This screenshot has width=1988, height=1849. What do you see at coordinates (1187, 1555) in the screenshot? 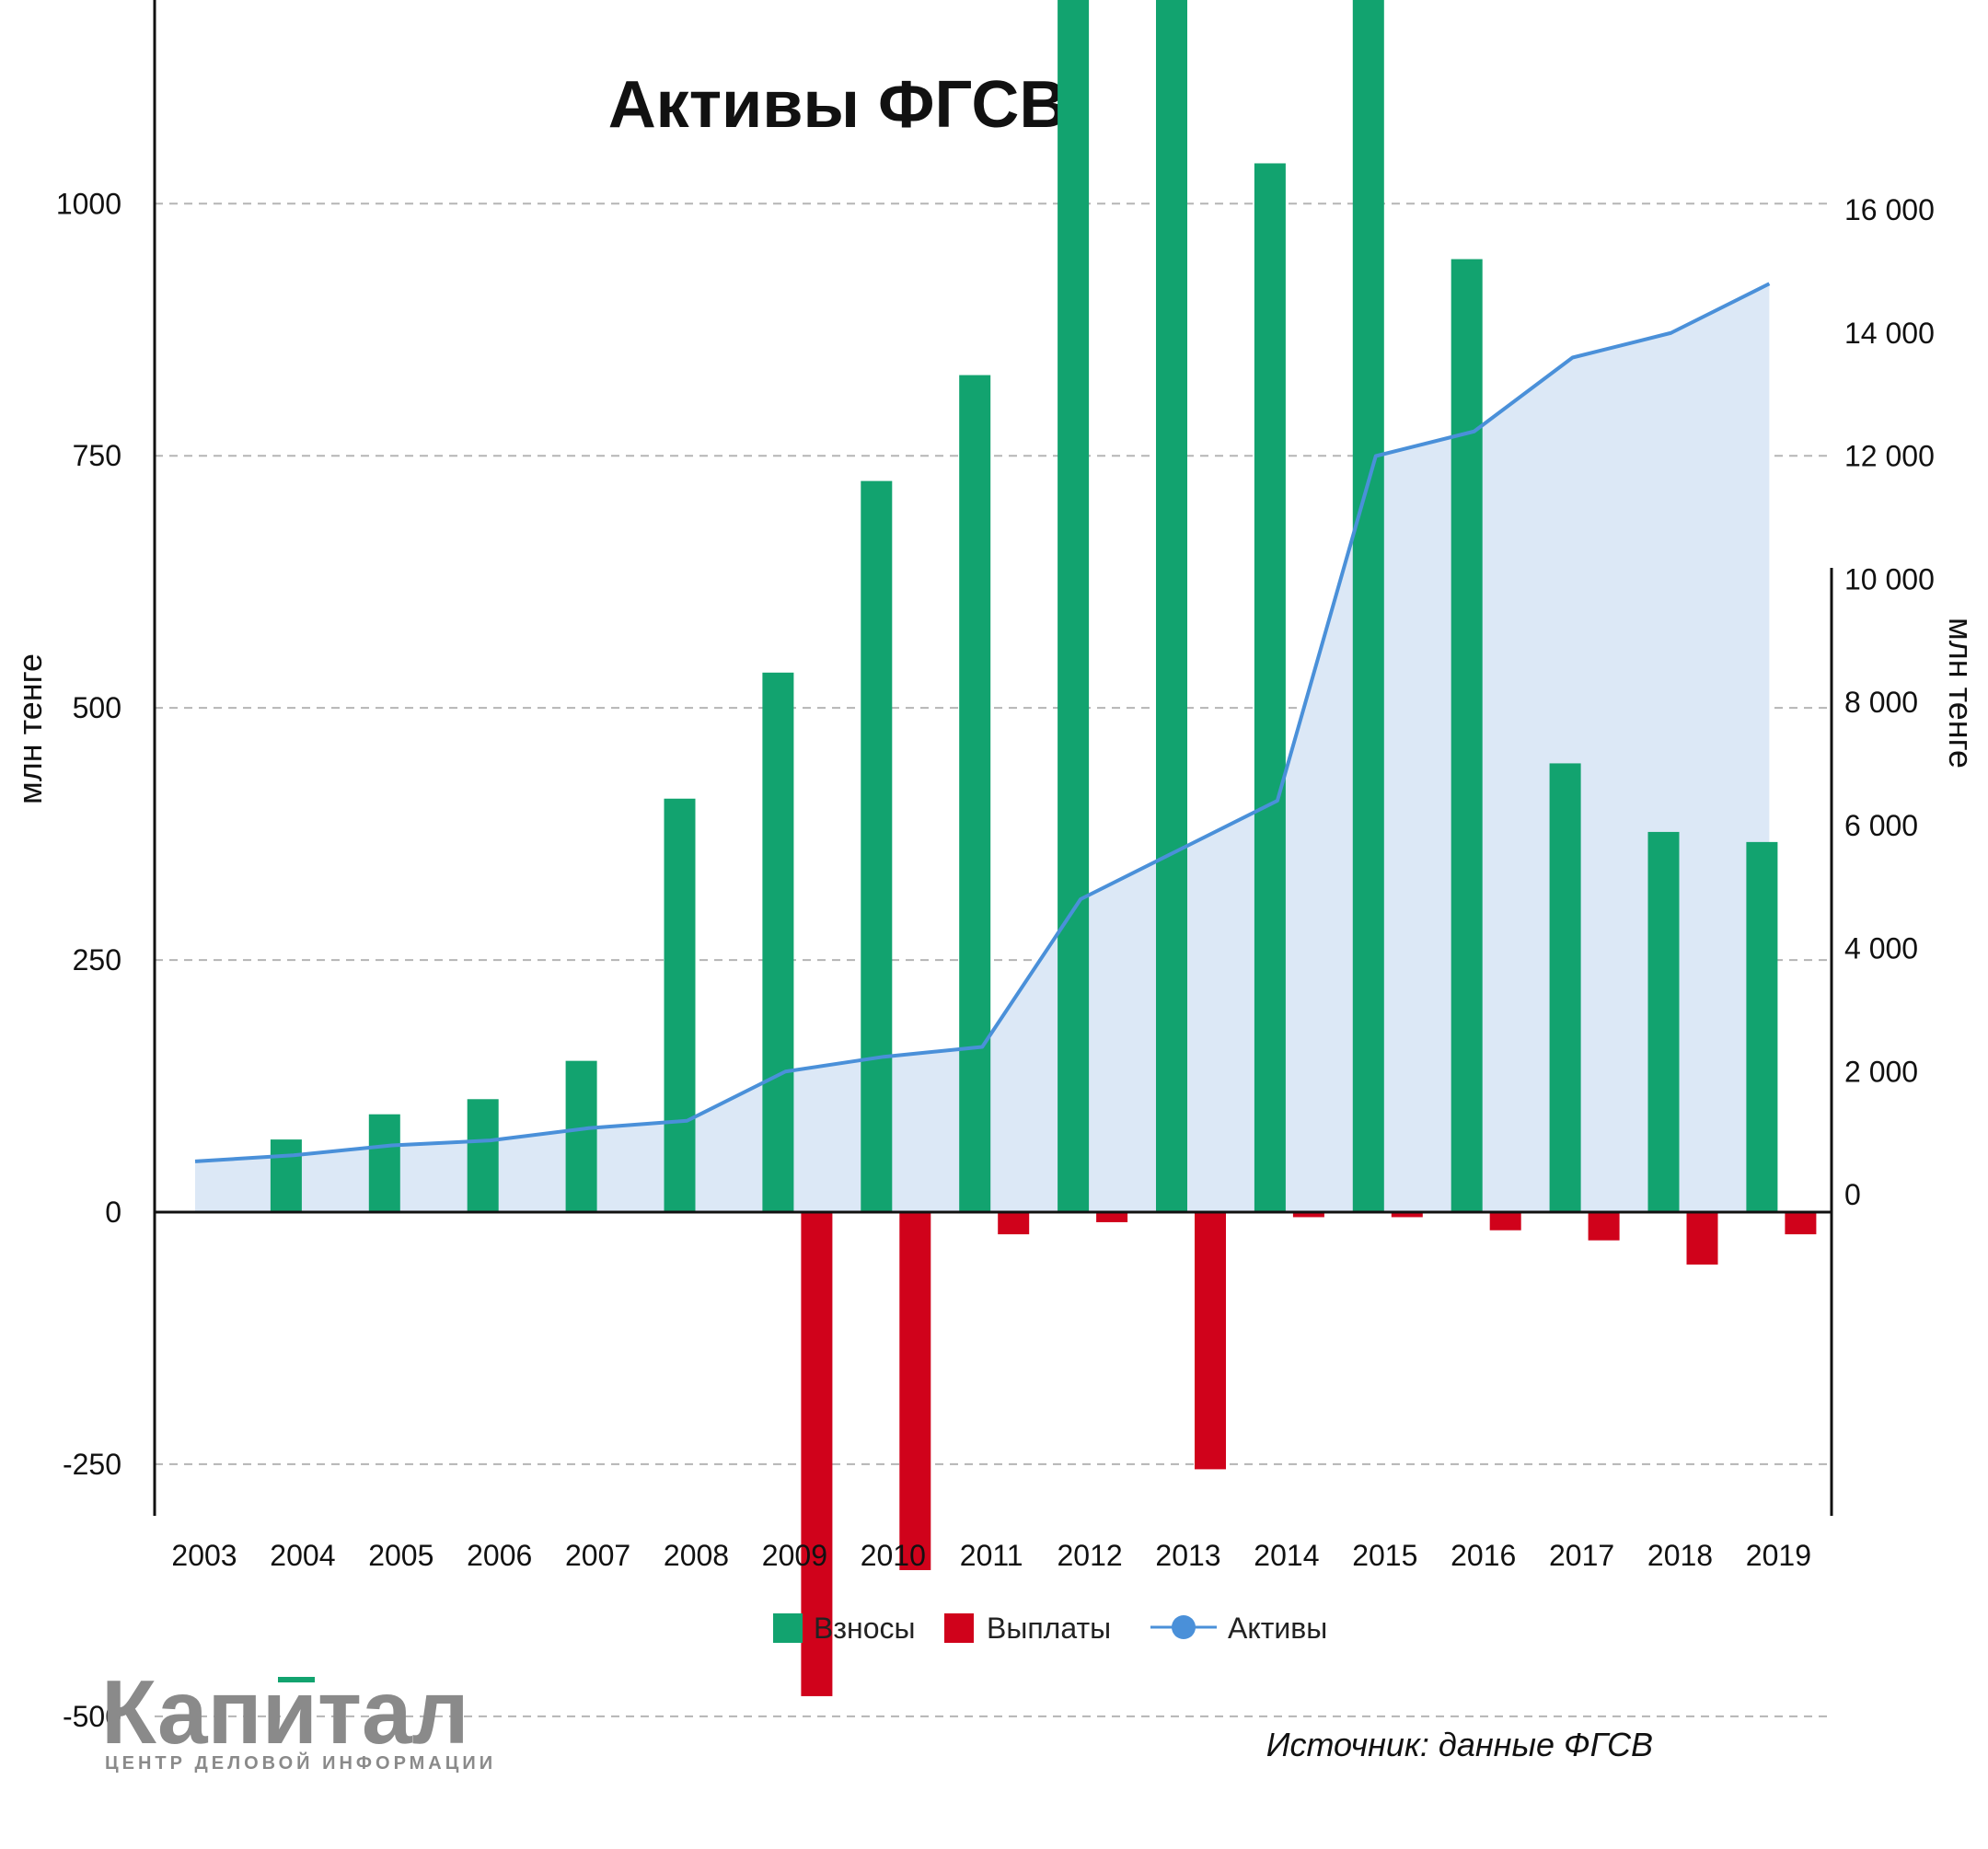
I see `x-tick-2013: 2013` at bounding box center [1187, 1555].